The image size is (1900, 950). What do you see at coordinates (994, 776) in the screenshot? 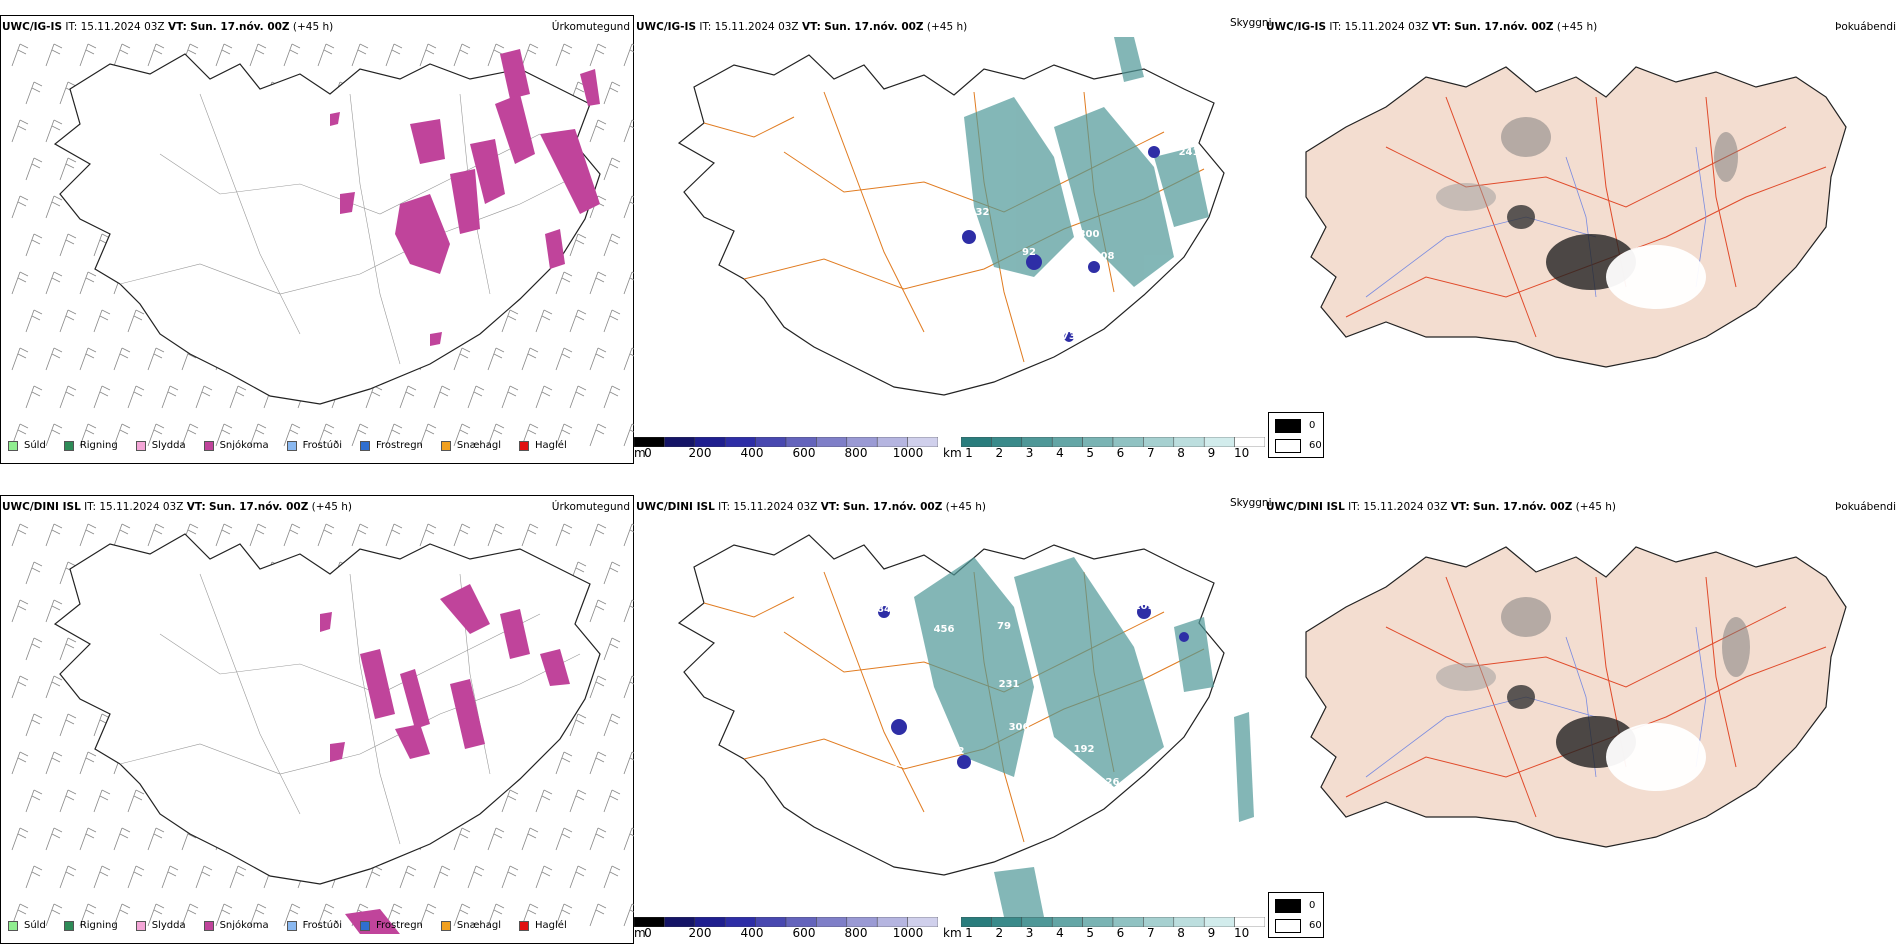
I see `cloud-base-label: 191` at bounding box center [994, 776].